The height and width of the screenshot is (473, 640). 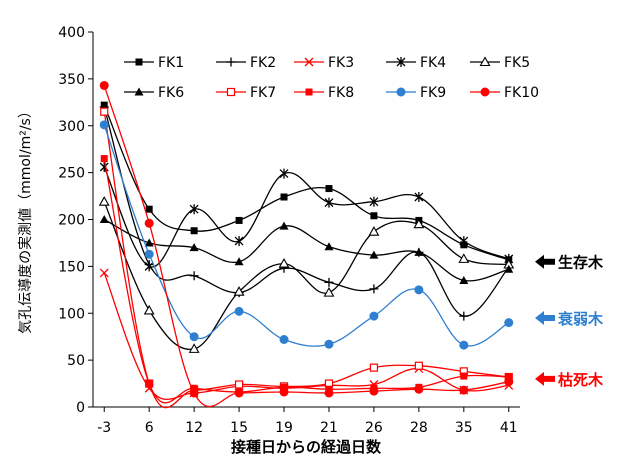 I want to click on y-tick-label: 250, so click(x=71, y=174).